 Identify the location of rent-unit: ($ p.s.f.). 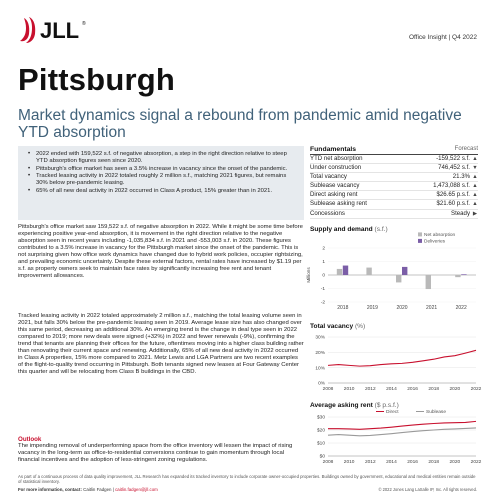
(386, 405).